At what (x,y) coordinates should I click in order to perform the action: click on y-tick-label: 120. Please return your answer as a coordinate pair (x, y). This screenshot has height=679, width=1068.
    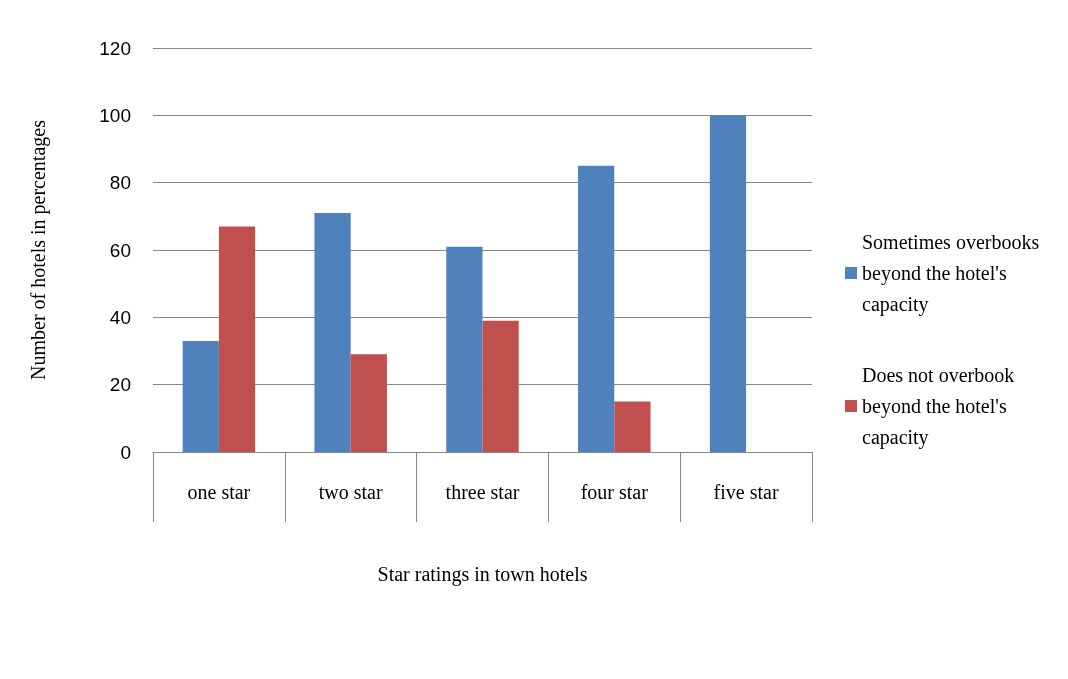
    Looking at the image, I should click on (115, 48).